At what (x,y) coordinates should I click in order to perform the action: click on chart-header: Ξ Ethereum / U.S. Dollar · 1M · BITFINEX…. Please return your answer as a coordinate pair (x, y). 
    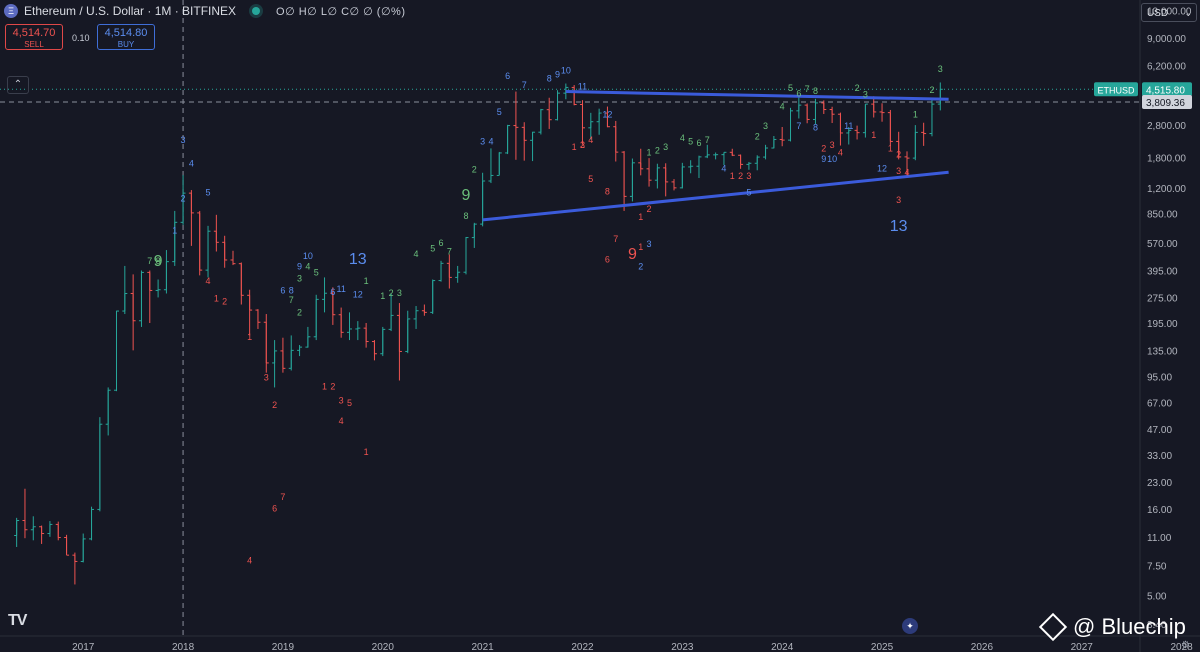
    Looking at the image, I should click on (205, 11).